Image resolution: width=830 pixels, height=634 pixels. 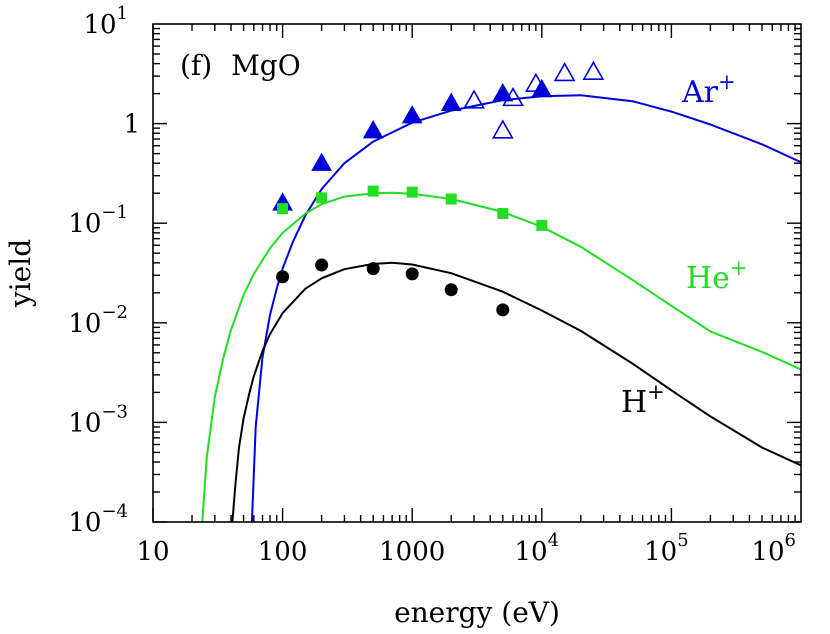 I want to click on x-tick-label: 10⁶, so click(x=773, y=548).